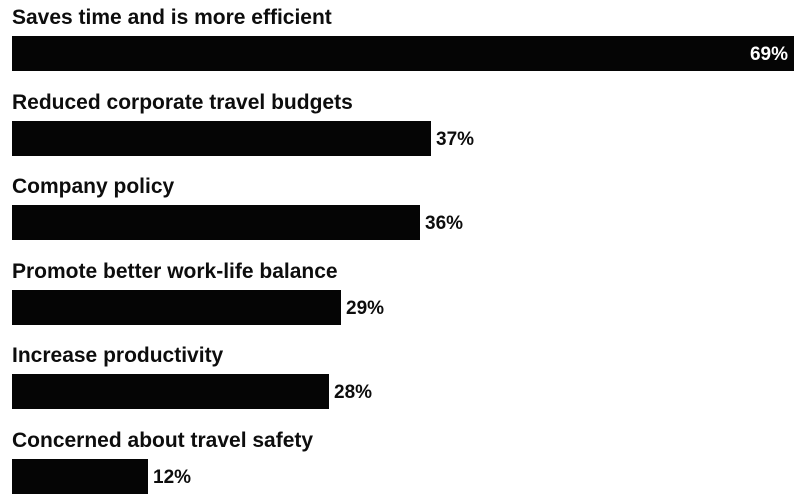 The height and width of the screenshot is (494, 794). Describe the element at coordinates (182, 102) in the screenshot. I see `category-label: Reduced corporate travel budgets` at that location.